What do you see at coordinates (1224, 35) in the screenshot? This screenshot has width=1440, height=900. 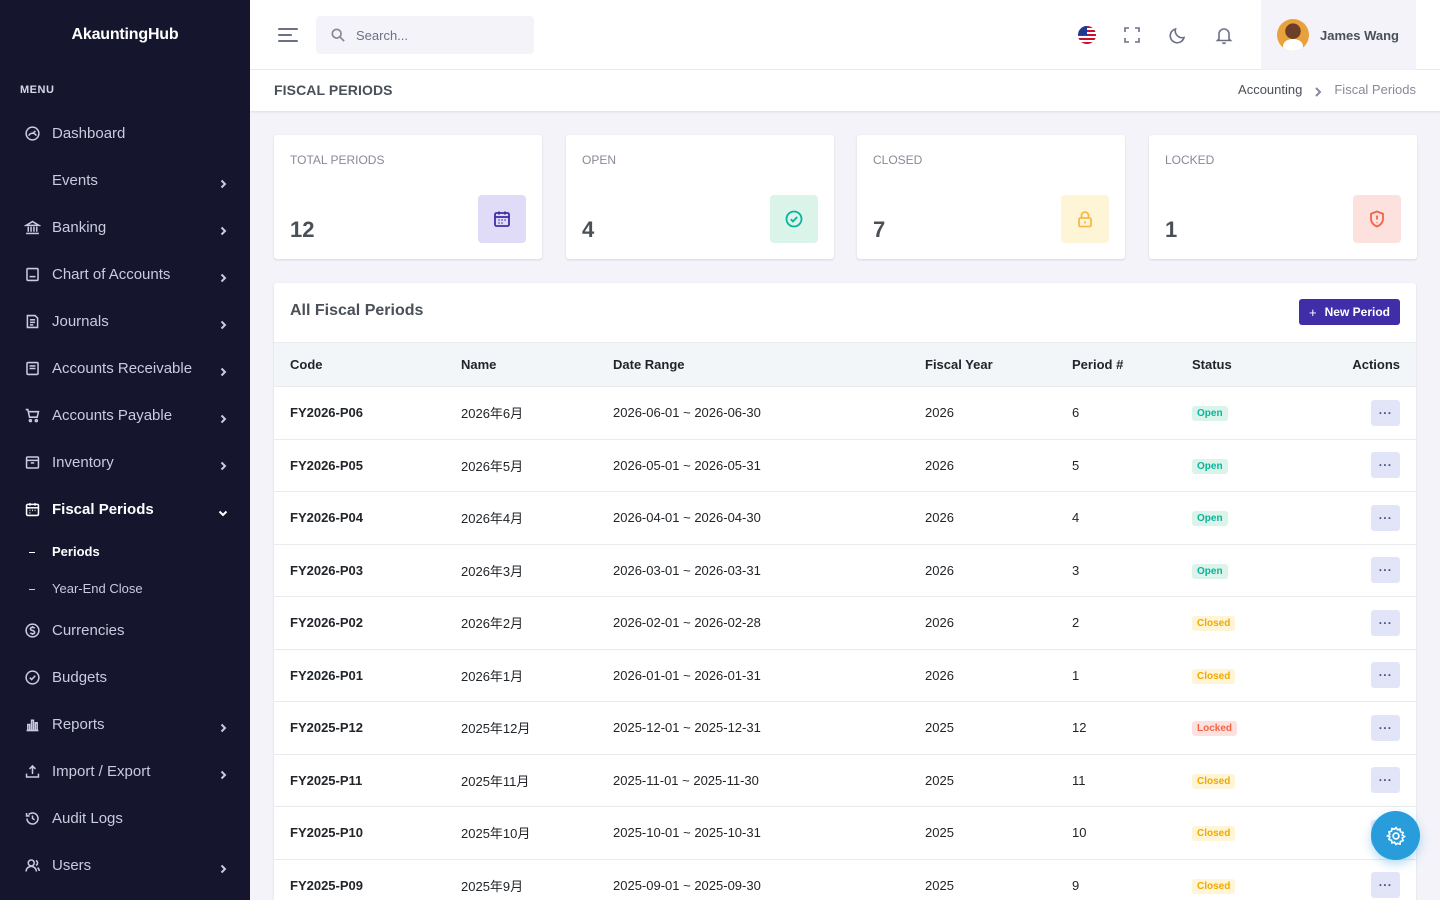 I see `bell-icon` at bounding box center [1224, 35].